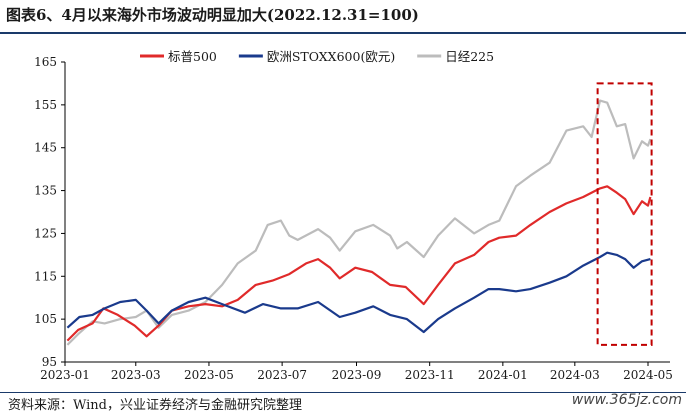 This screenshot has width=686, height=413. I want to click on x-tick-label: 2024-05, so click(648, 375).